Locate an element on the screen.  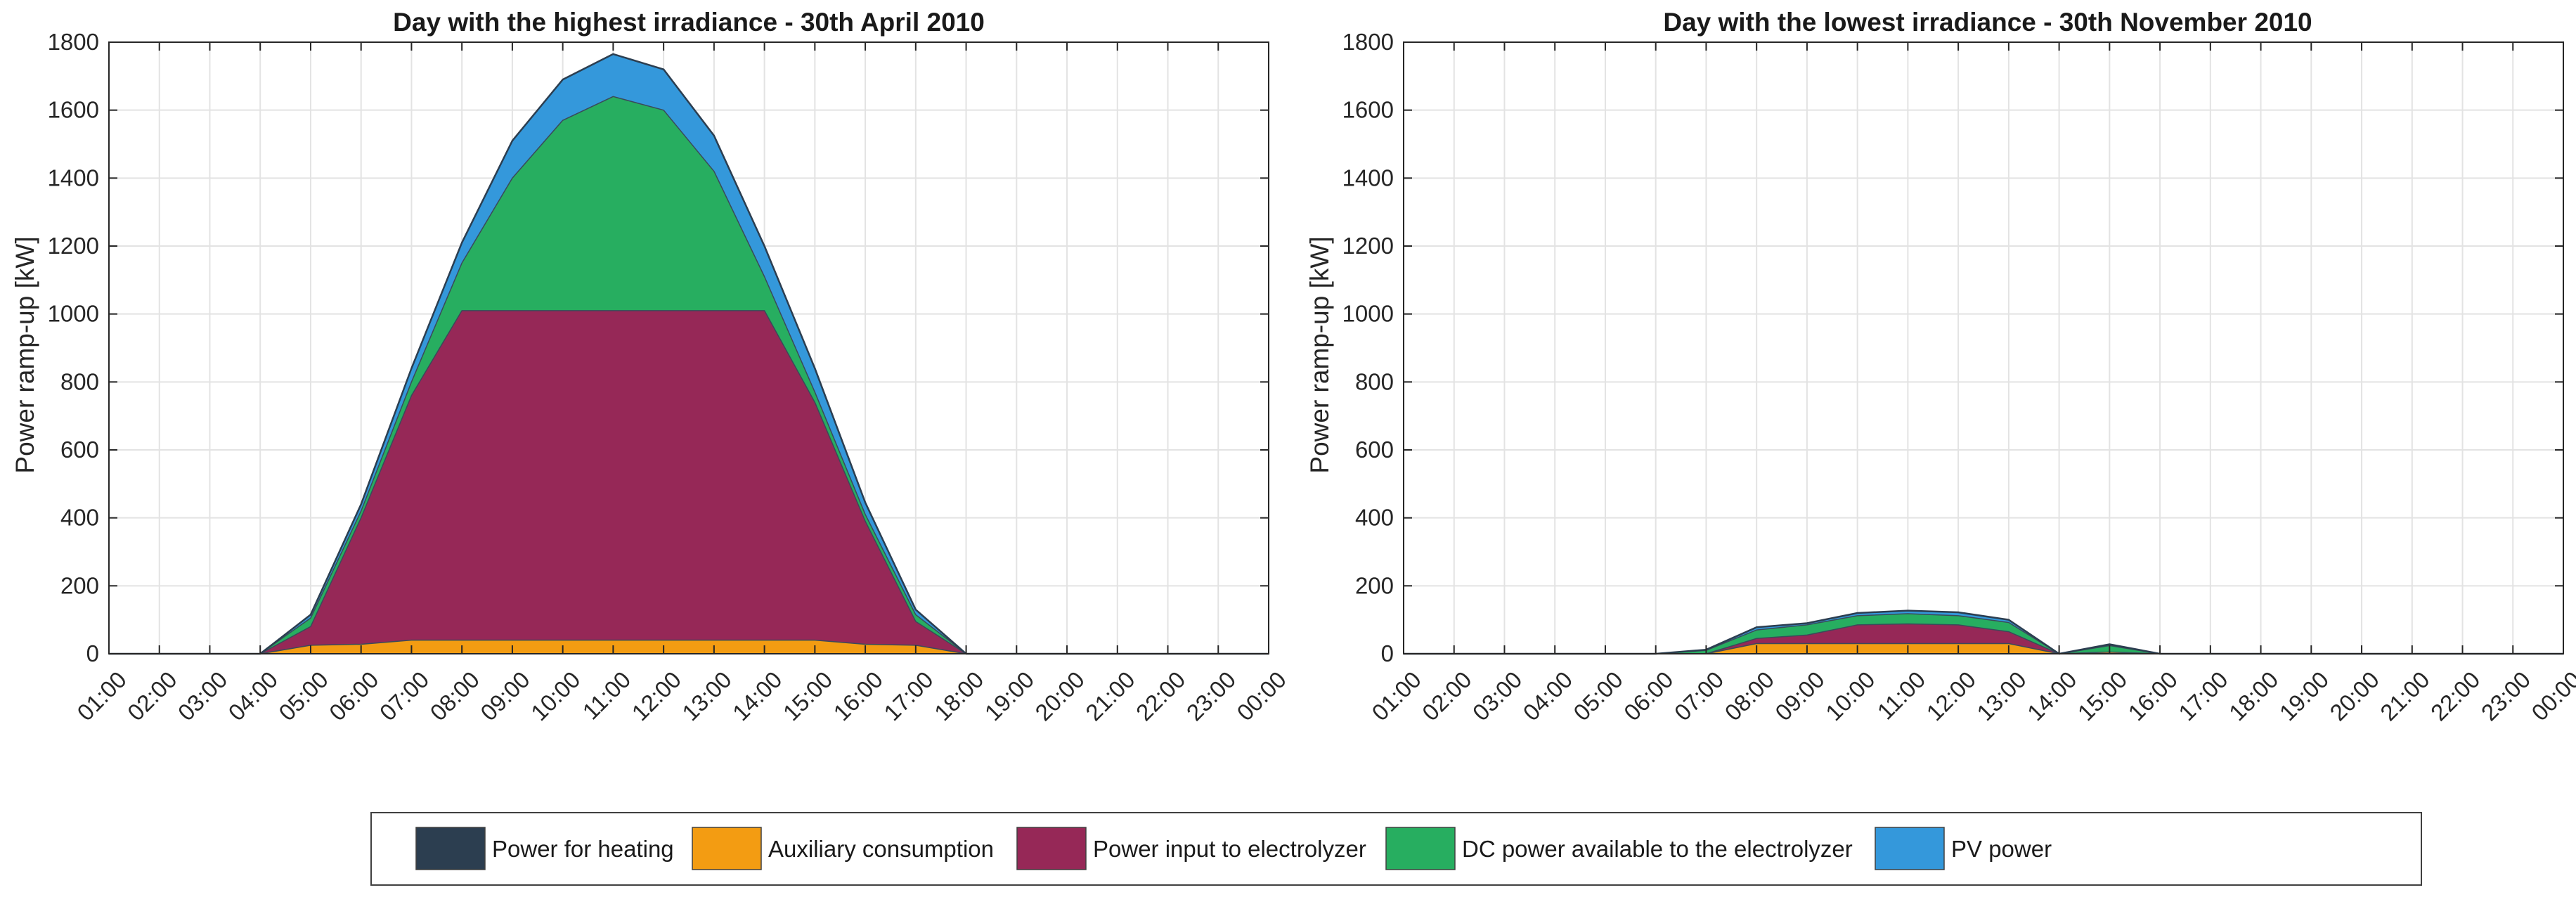
chart-right-ylabel: Power ramp-up [kW] is located at coordinates (1319, 354).